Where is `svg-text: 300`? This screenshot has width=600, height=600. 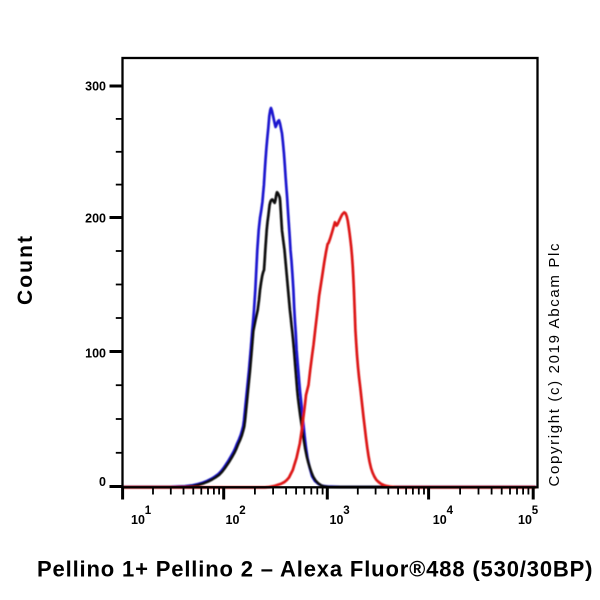
svg-text: 300 is located at coordinates (95, 87).